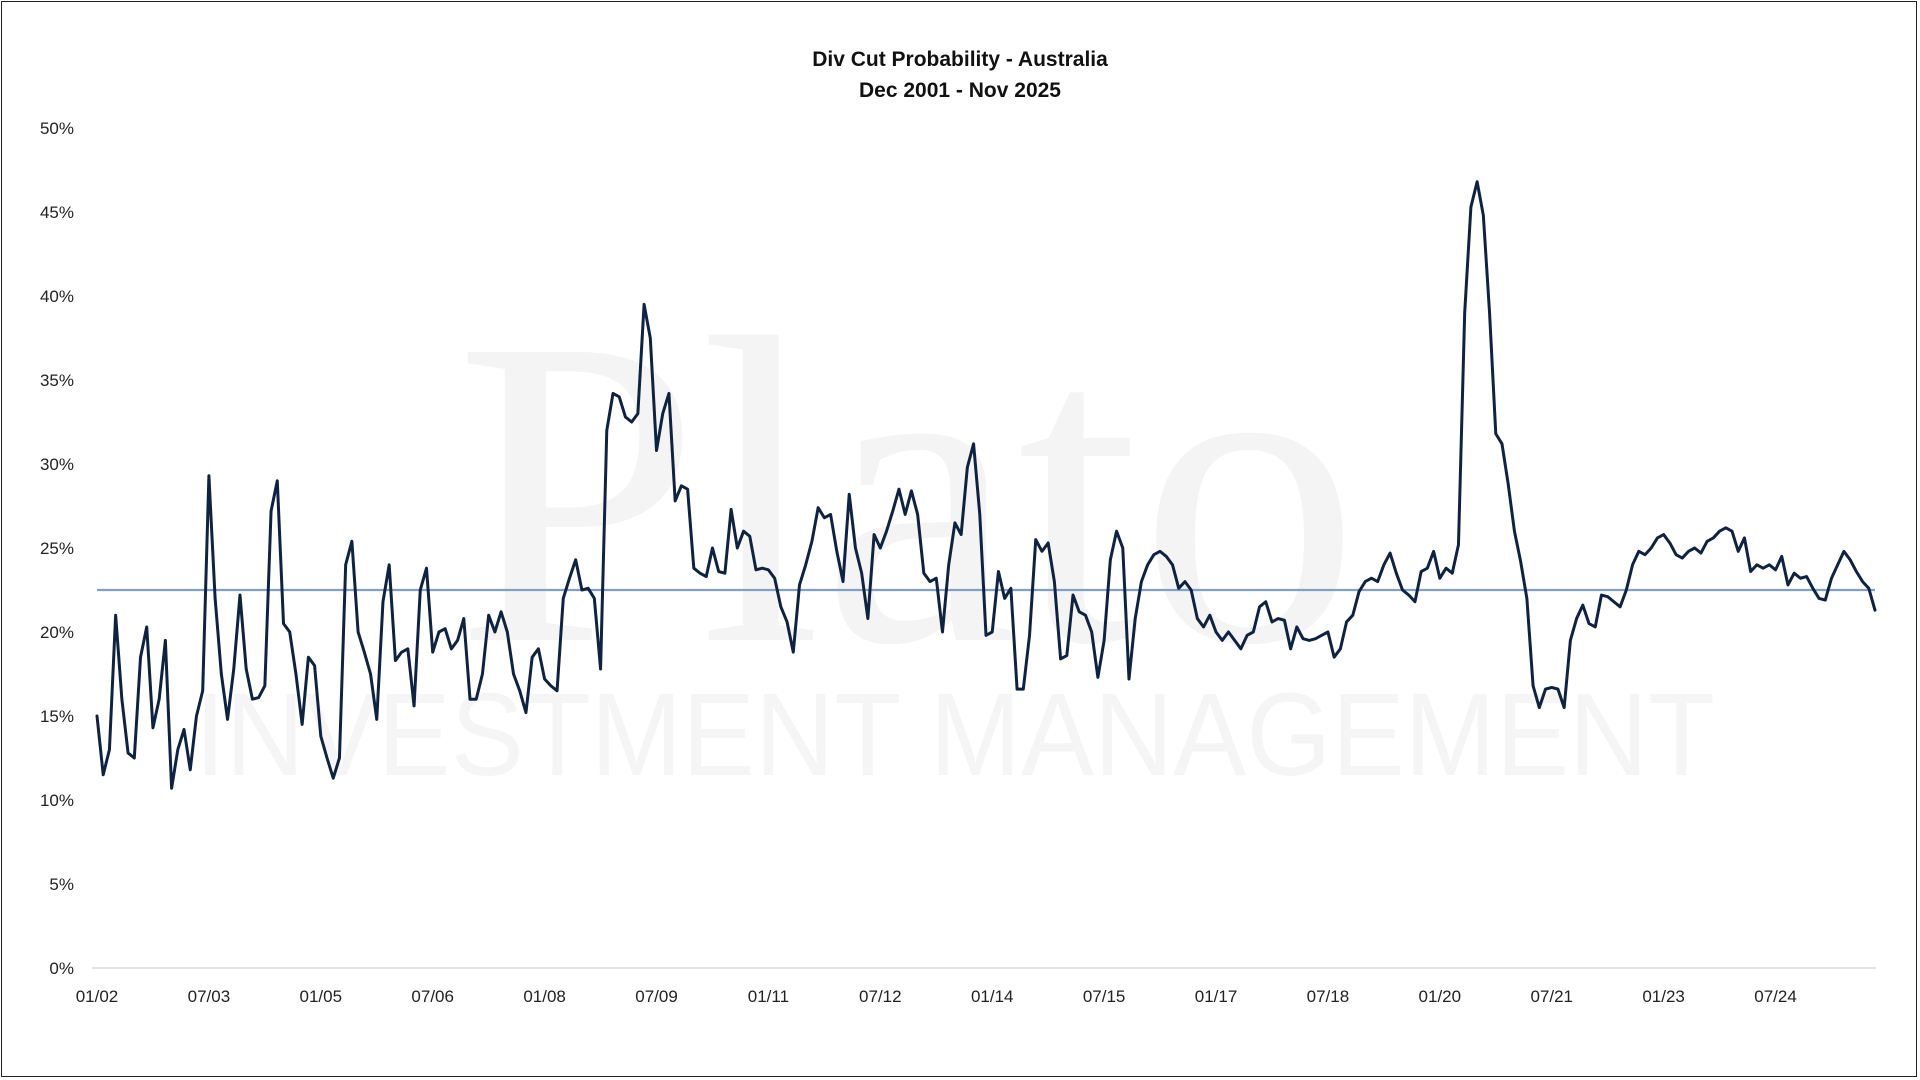 The image size is (1920, 1080). I want to click on chart-title: Div Cut Probability - Australia, so click(960, 59).